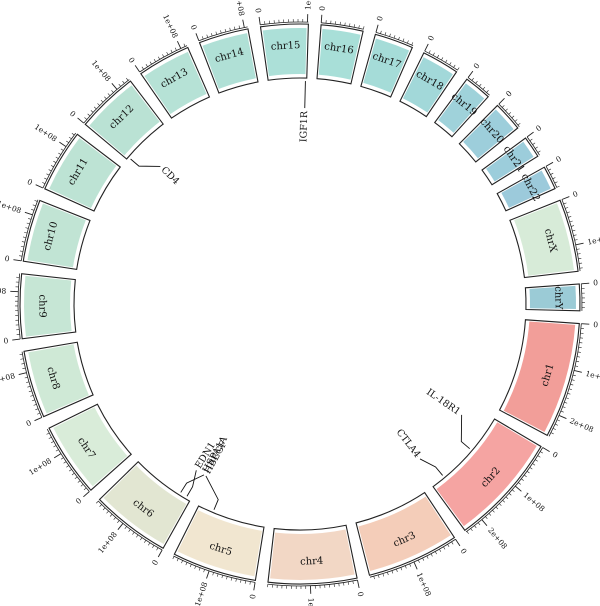 The image size is (600, 606). What do you see at coordinates (447, 418) in the screenshot?
I see `gene-annotation: IL-18R1` at bounding box center [447, 418].